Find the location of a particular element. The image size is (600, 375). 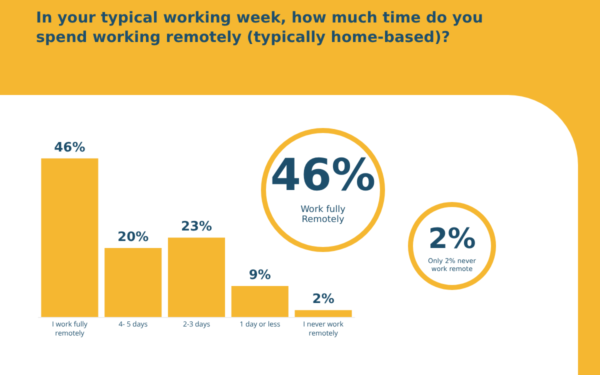

data-label: 2% is located at coordinates (323, 300).